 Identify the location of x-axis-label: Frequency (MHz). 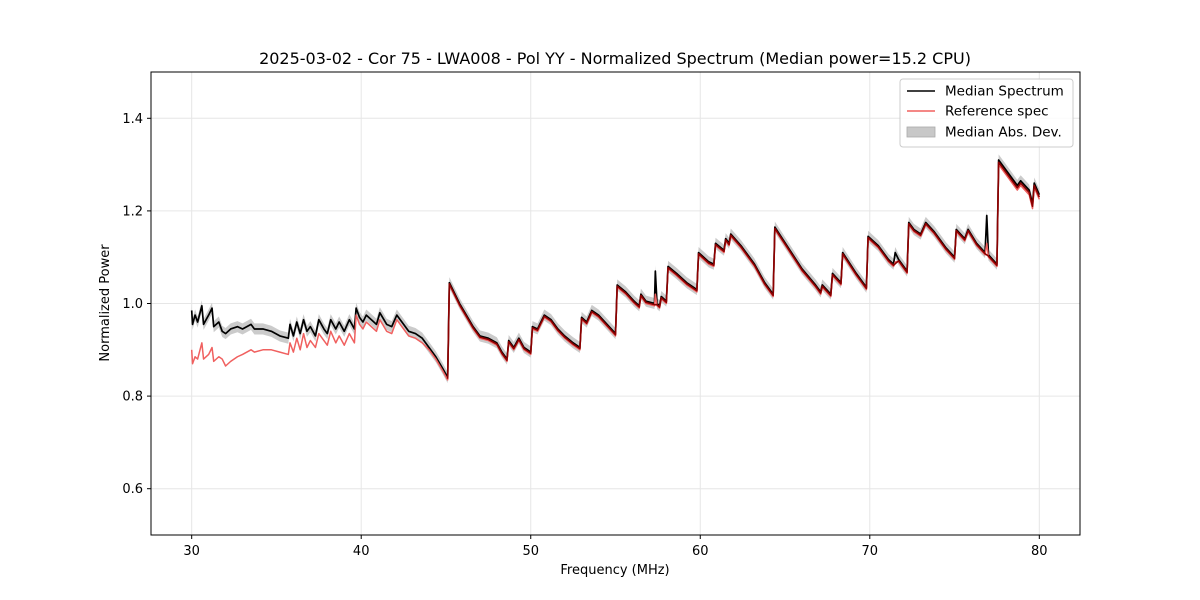
(614, 570).